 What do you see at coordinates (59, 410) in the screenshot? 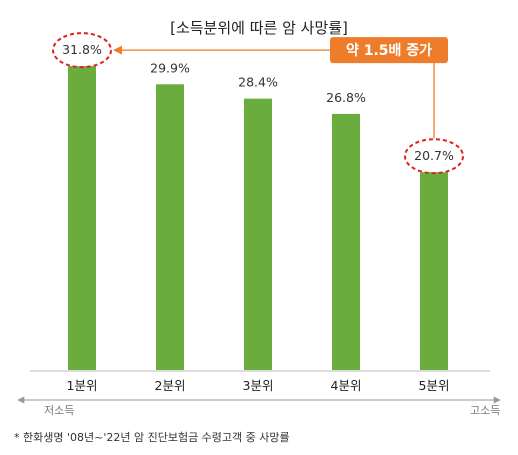
I see `axis-left-label: 저소득` at bounding box center [59, 410].